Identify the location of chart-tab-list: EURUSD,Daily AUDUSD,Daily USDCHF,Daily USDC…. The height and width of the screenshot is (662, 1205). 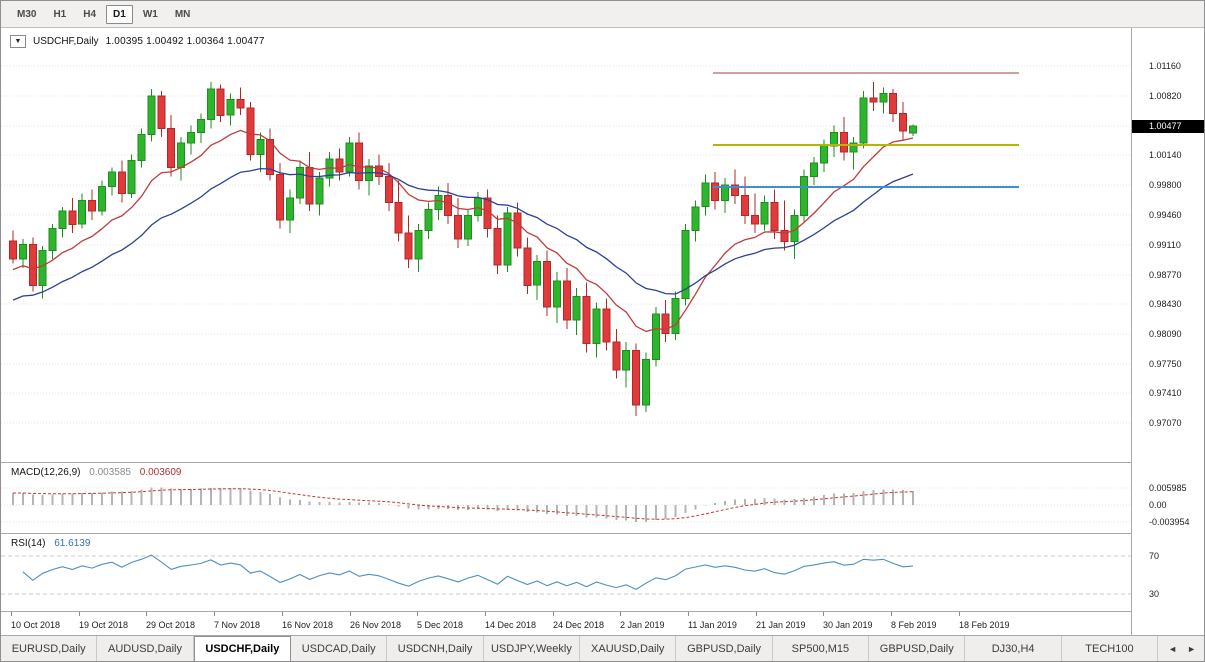
(580, 648).